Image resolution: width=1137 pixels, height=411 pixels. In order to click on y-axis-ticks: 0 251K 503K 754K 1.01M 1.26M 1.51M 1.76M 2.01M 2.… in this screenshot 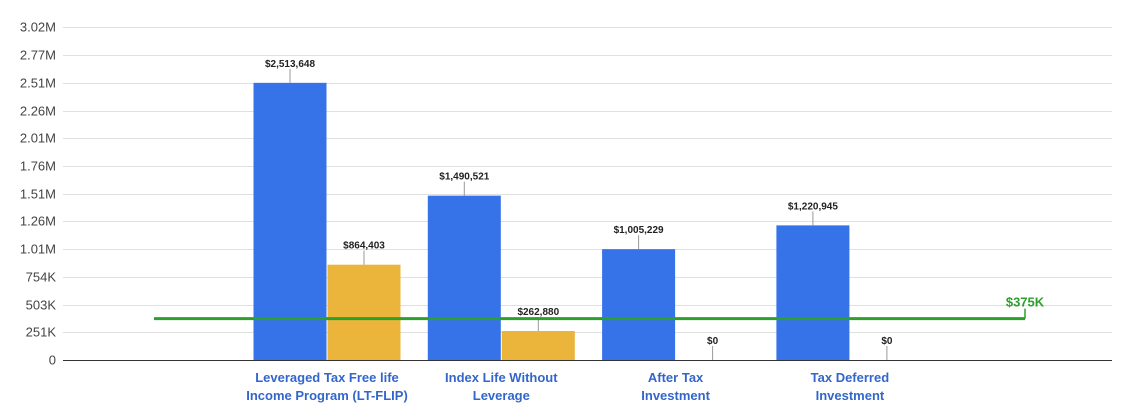, I will do `click(38, 194)`.